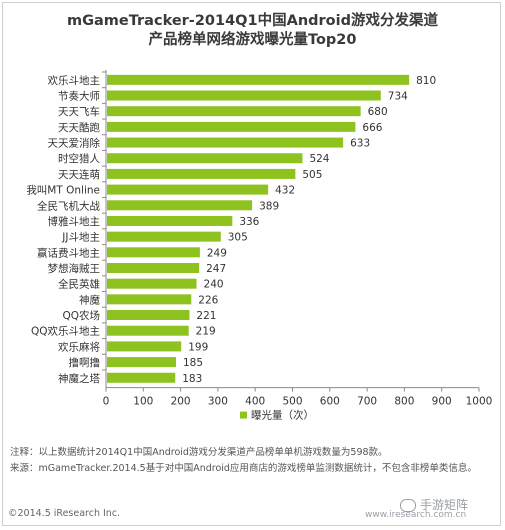 This screenshot has height=530, width=505. I want to click on x-tick-label: 700, so click(367, 402).